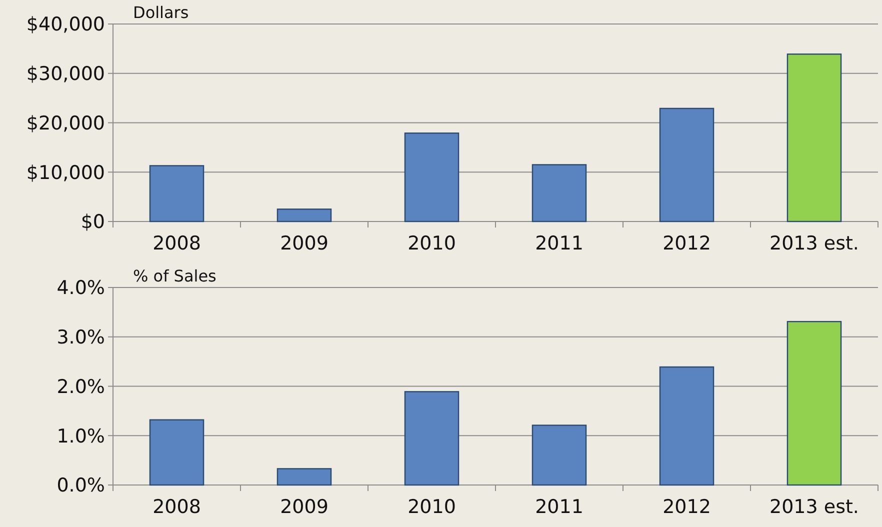 The height and width of the screenshot is (527, 882). What do you see at coordinates (65, 173) in the screenshot?
I see `y-tick-label: $10,000` at bounding box center [65, 173].